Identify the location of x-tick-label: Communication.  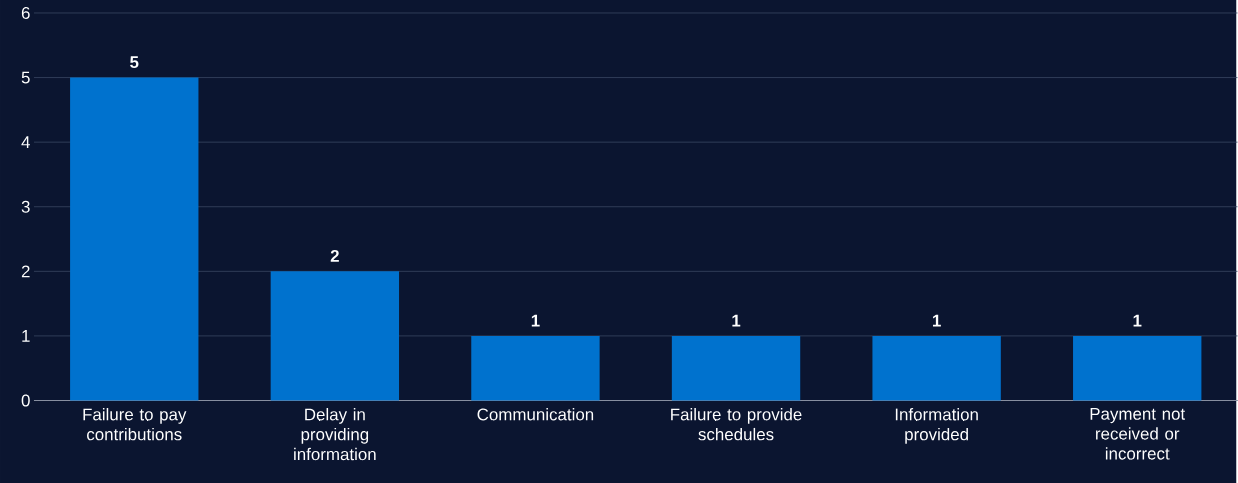
(535, 414).